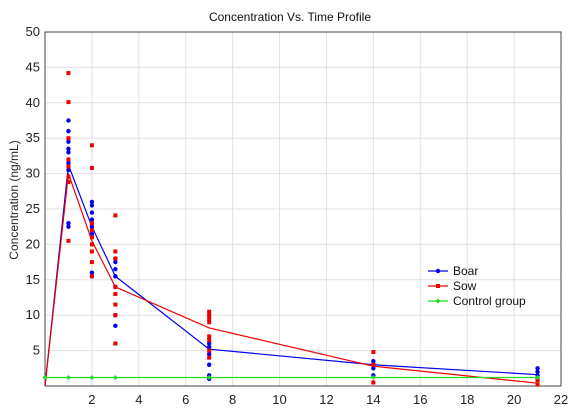  What do you see at coordinates (33, 137) in the screenshot?
I see `y-tick-label: 35` at bounding box center [33, 137].